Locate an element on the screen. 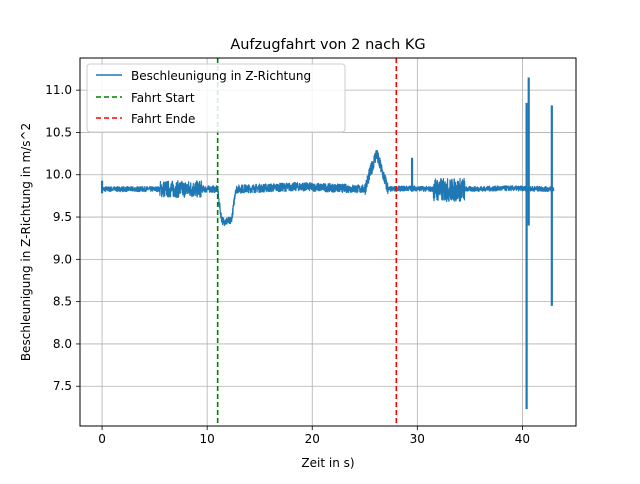 Image resolution: width=640 pixels, height=484 pixels. x-tick-label: 40 is located at coordinates (522, 439).